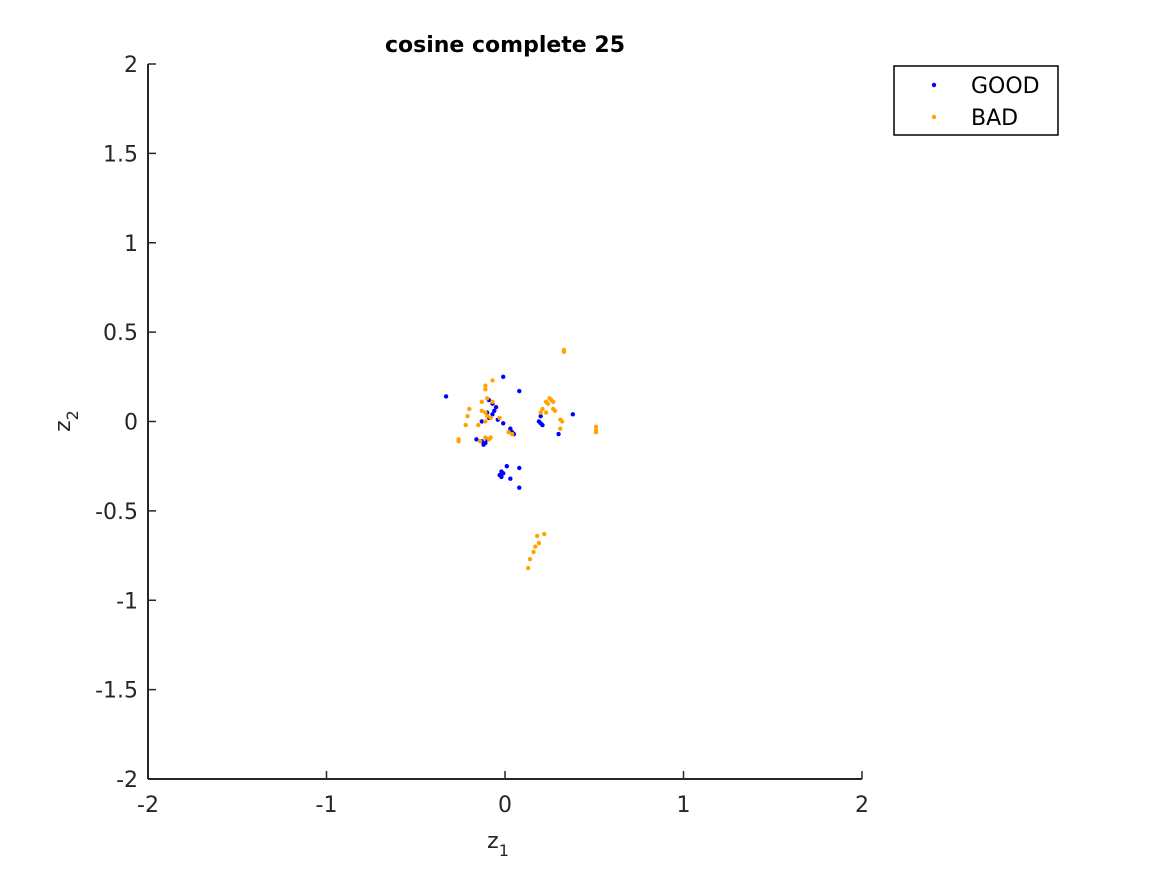  Describe the element at coordinates (504, 850) in the screenshot. I see `x-axis-label-sub: 1` at that location.